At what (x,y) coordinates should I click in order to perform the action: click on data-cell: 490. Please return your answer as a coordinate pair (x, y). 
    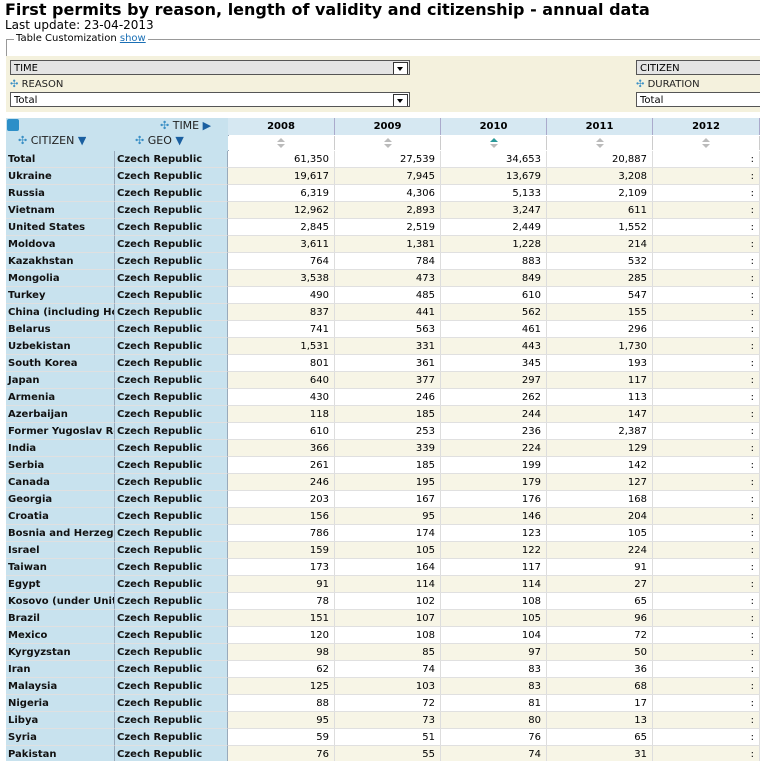
    Looking at the image, I should click on (281, 295).